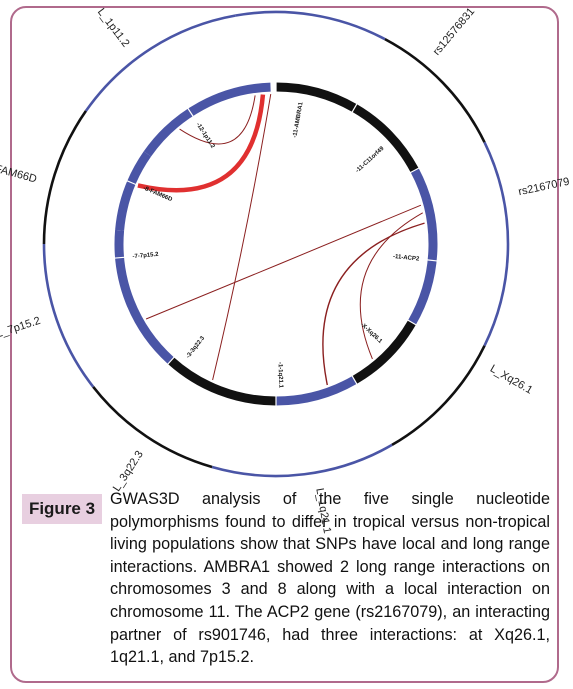  I want to click on inner-label-2: -11-ACP2, so click(406, 258).